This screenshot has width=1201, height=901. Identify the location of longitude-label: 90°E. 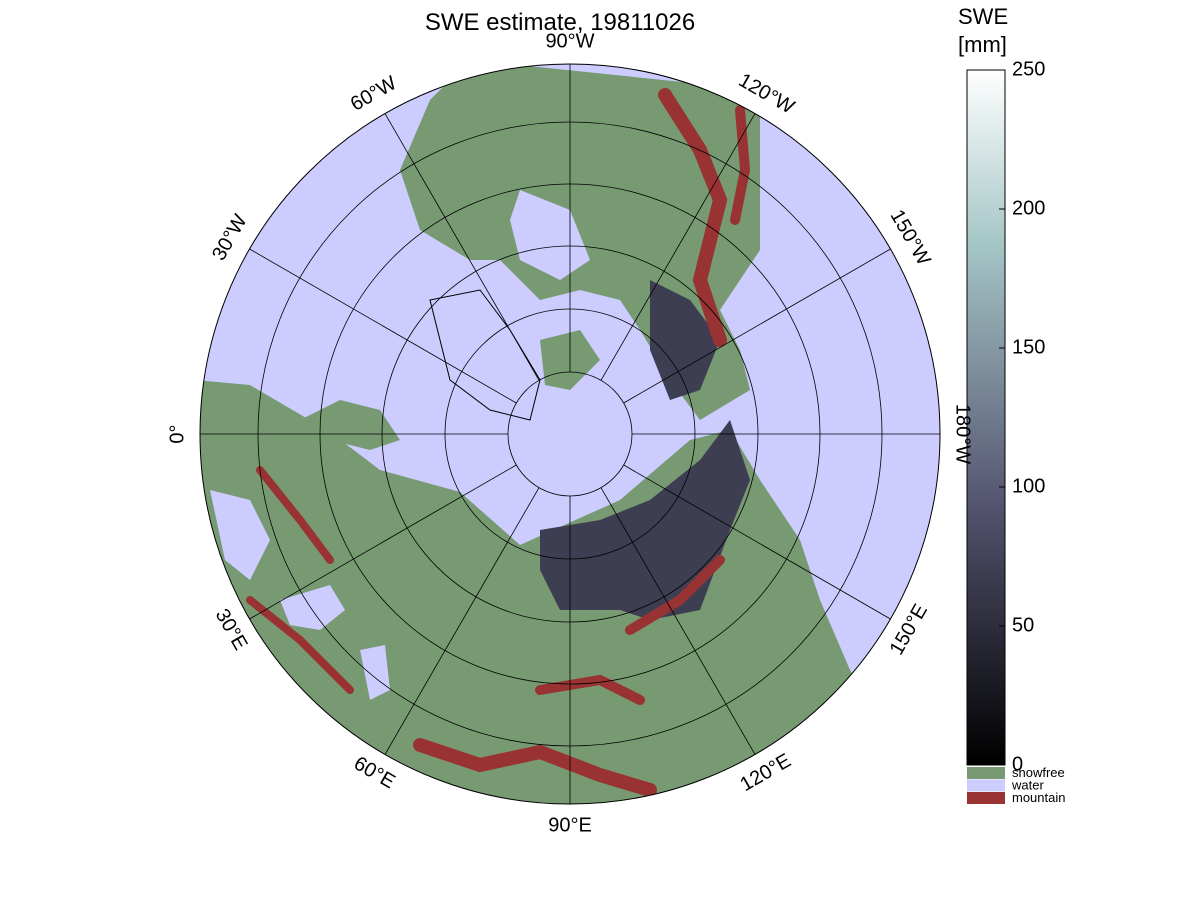
(570, 825).